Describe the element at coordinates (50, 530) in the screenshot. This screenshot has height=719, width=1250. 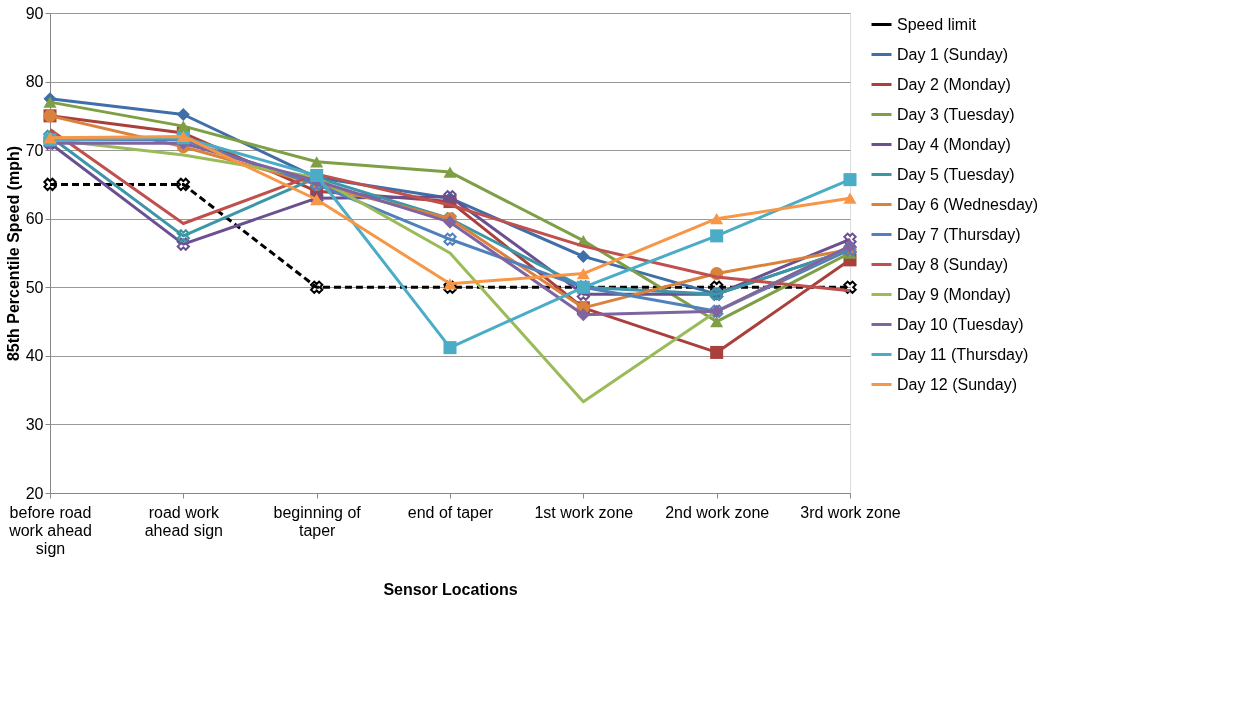
I see `x-tick-label: before road work ahead sign` at that location.